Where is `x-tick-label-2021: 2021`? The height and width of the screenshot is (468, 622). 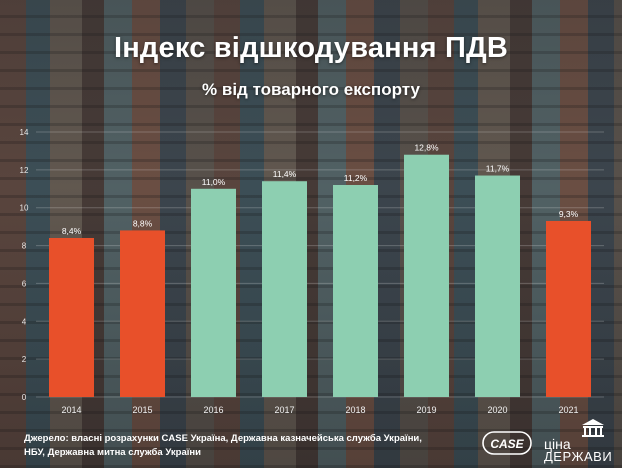
x-tick-label-2021: 2021 is located at coordinates (568, 410).